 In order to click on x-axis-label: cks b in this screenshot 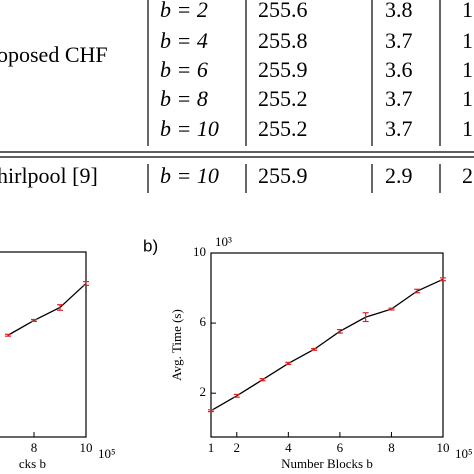, I will do `click(32, 463)`.